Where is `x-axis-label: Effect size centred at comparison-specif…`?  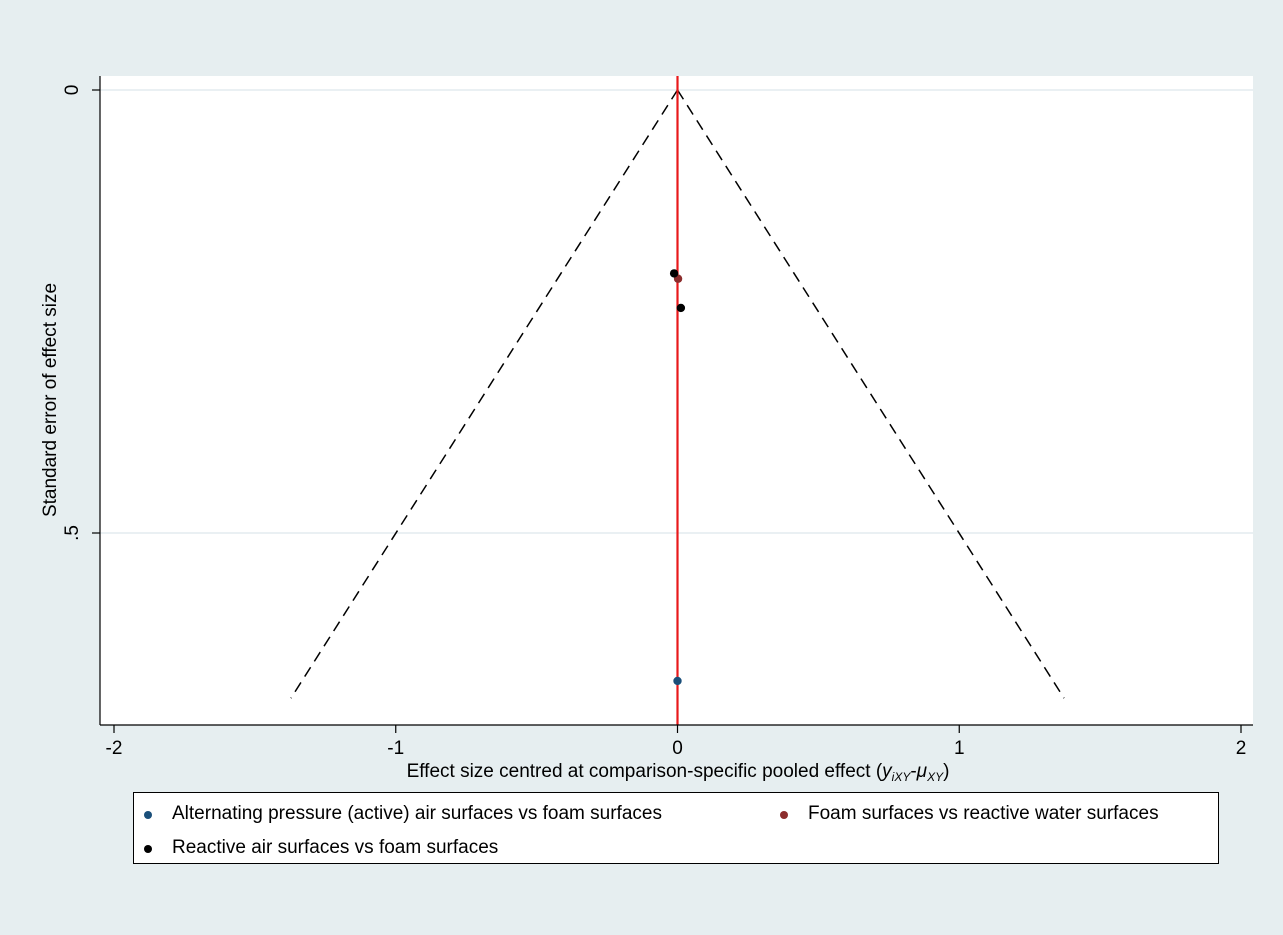
x-axis-label: Effect size centred at comparison-specif… is located at coordinates (678, 772).